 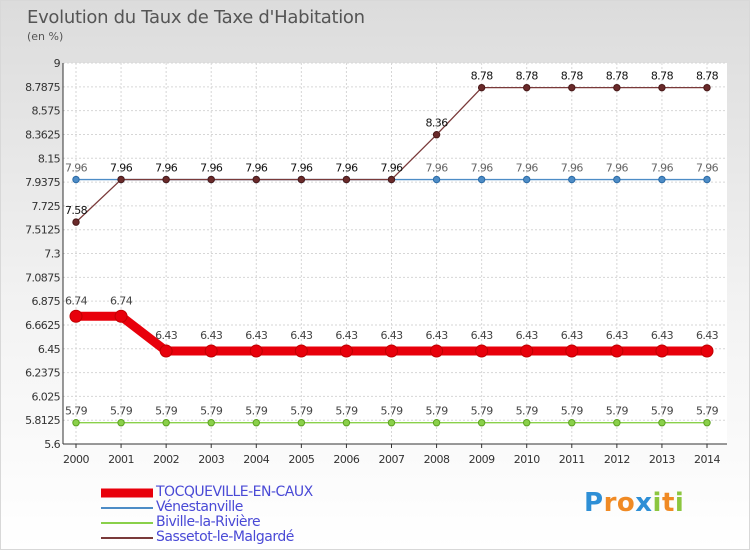 What do you see at coordinates (46, 396) in the screenshot?
I see `y-tick-label: 6.025` at bounding box center [46, 396].